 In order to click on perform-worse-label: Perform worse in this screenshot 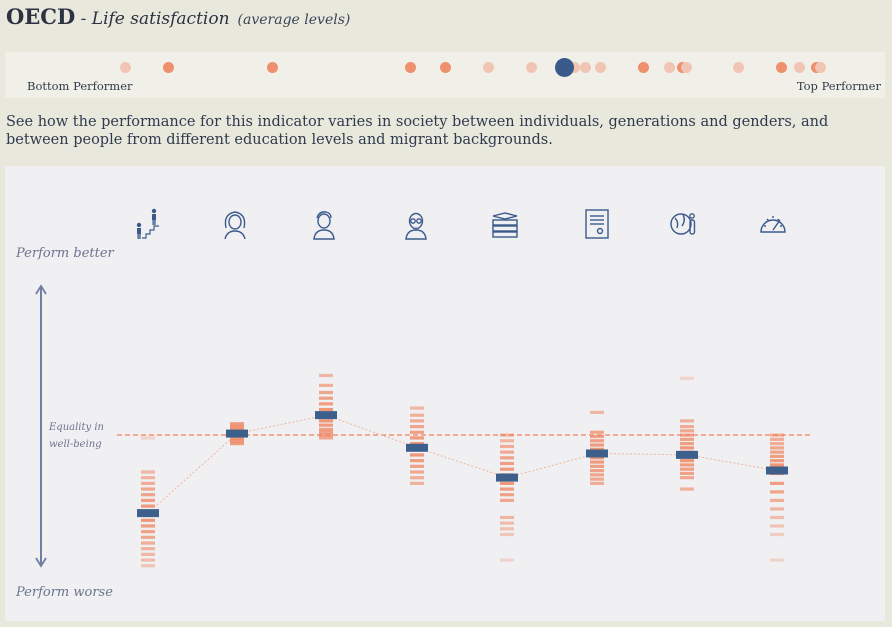, I will do `click(64, 592)`.